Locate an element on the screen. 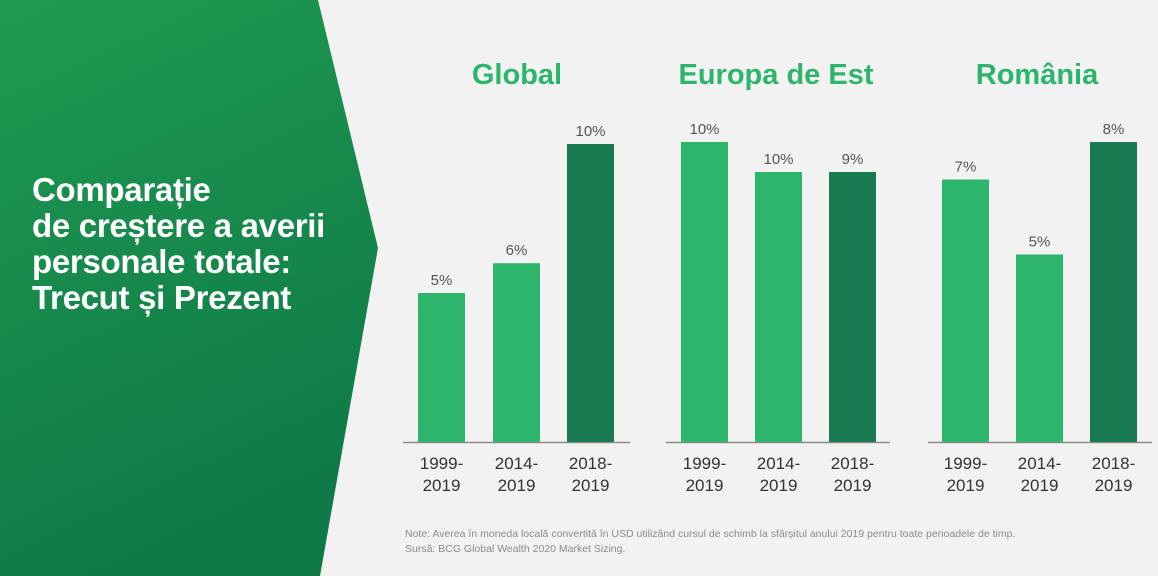 The height and width of the screenshot is (576, 1158). side-title-line-2: de creștere a averii is located at coordinates (179, 225).